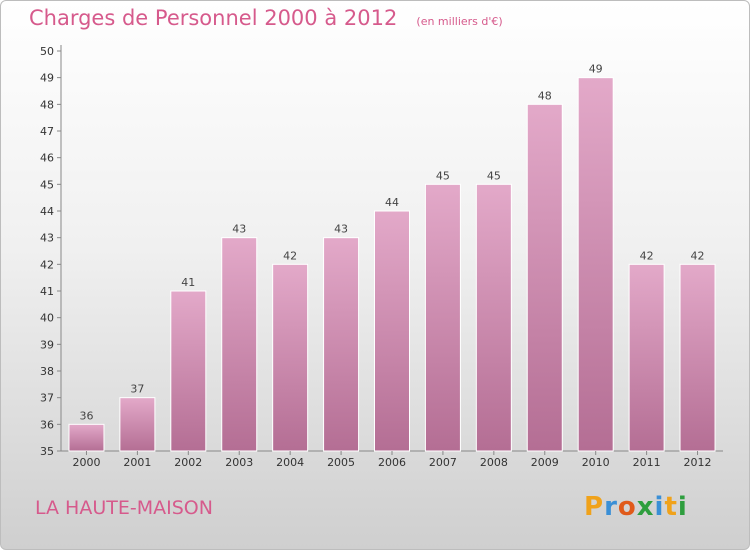 This screenshot has height=550, width=750. Describe the element at coordinates (47, 398) in the screenshot. I see `y-tick-label: 37` at that location.